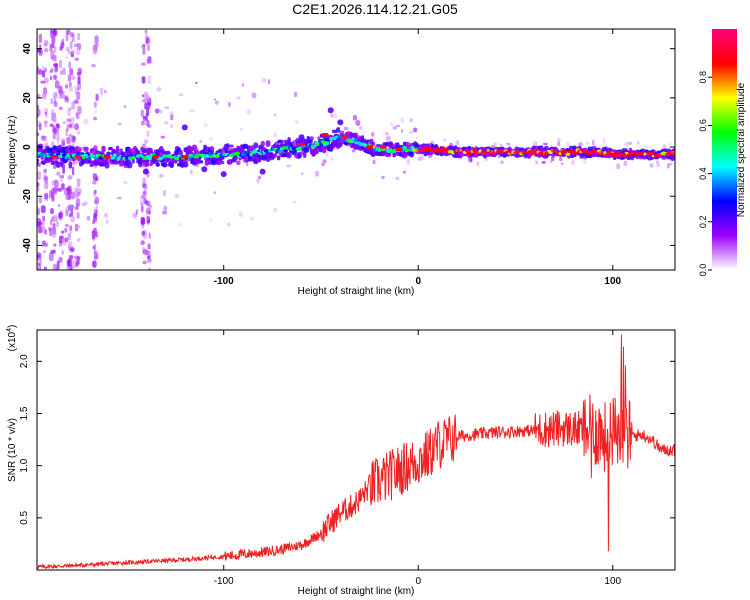  What do you see at coordinates (703, 173) in the screenshot?
I see `colorbar-tick-label: 0.4` at bounding box center [703, 173].